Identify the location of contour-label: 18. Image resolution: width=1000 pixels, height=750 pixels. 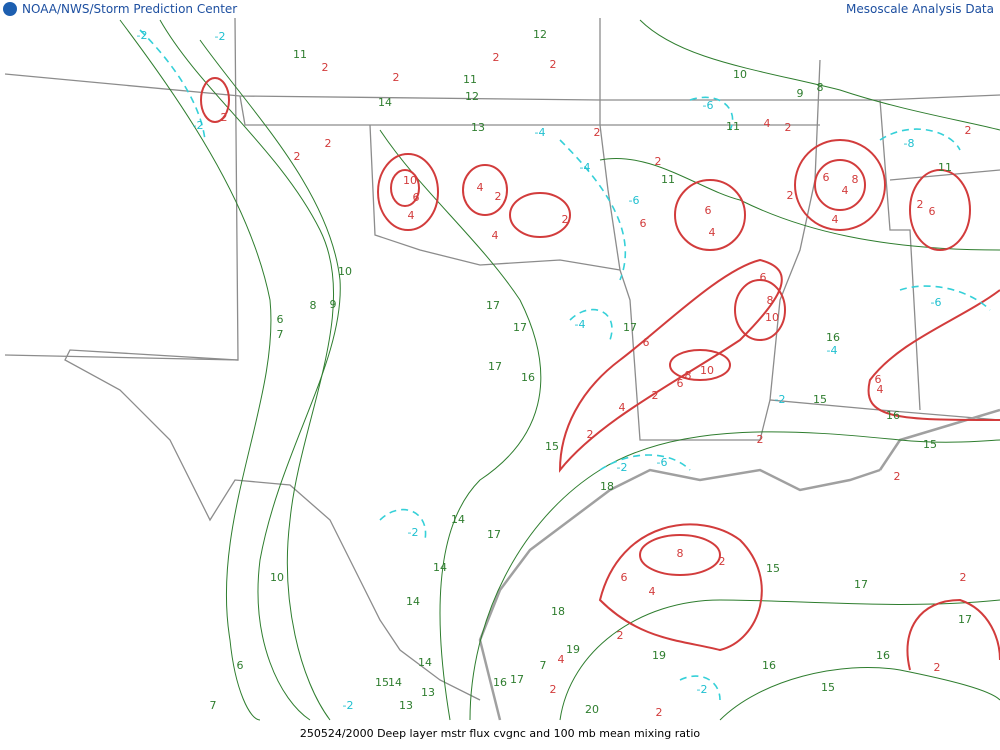
(607, 486).